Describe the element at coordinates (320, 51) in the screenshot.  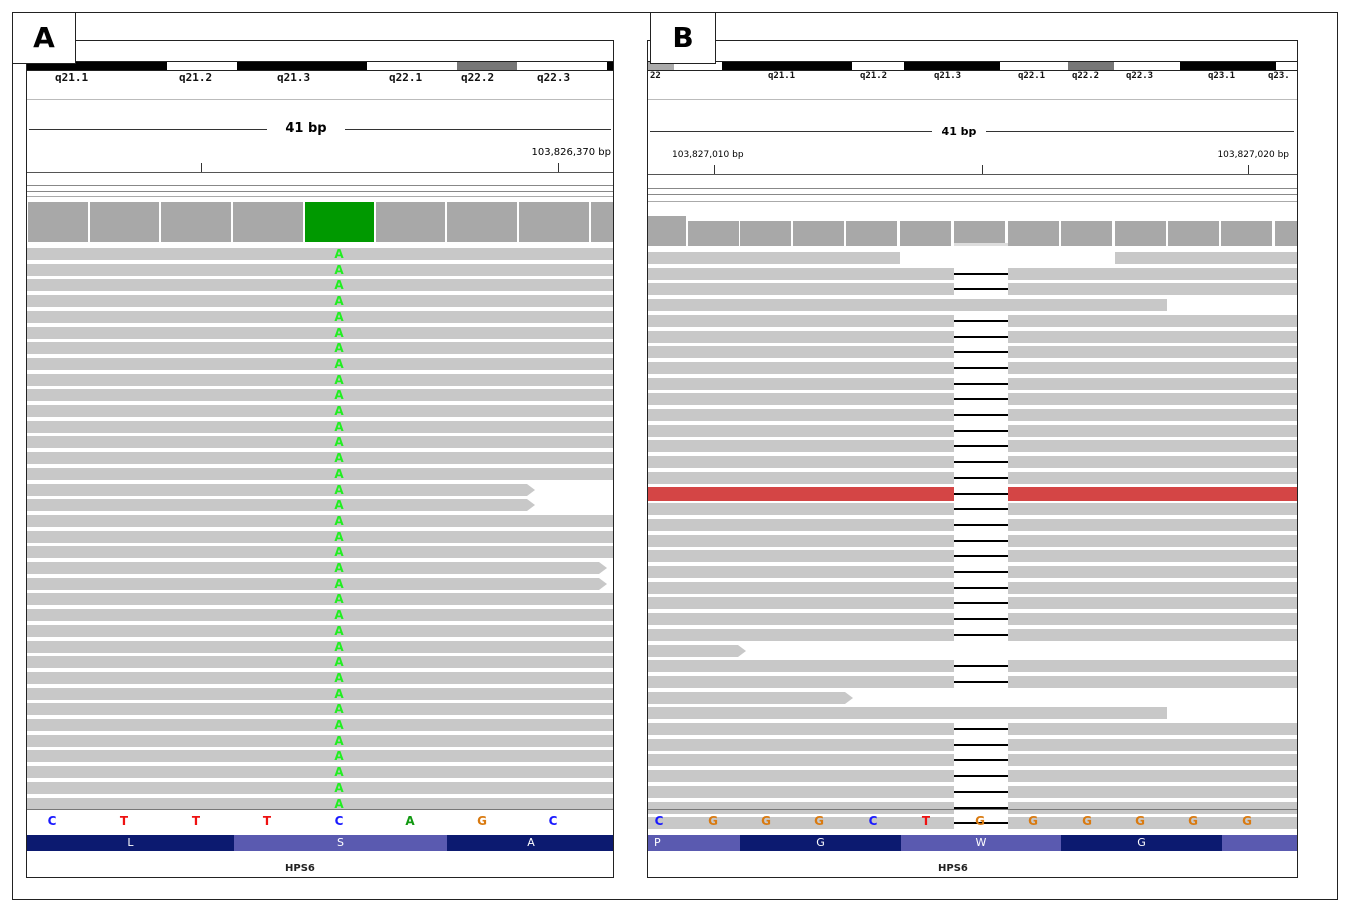
I see `panel-a-top-strip` at that location.